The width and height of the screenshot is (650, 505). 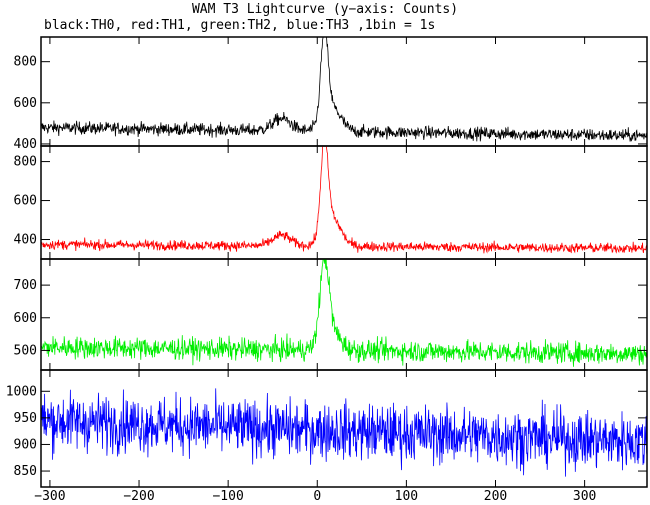 I want to click on y-tick-label: 1000, so click(x=21, y=391).